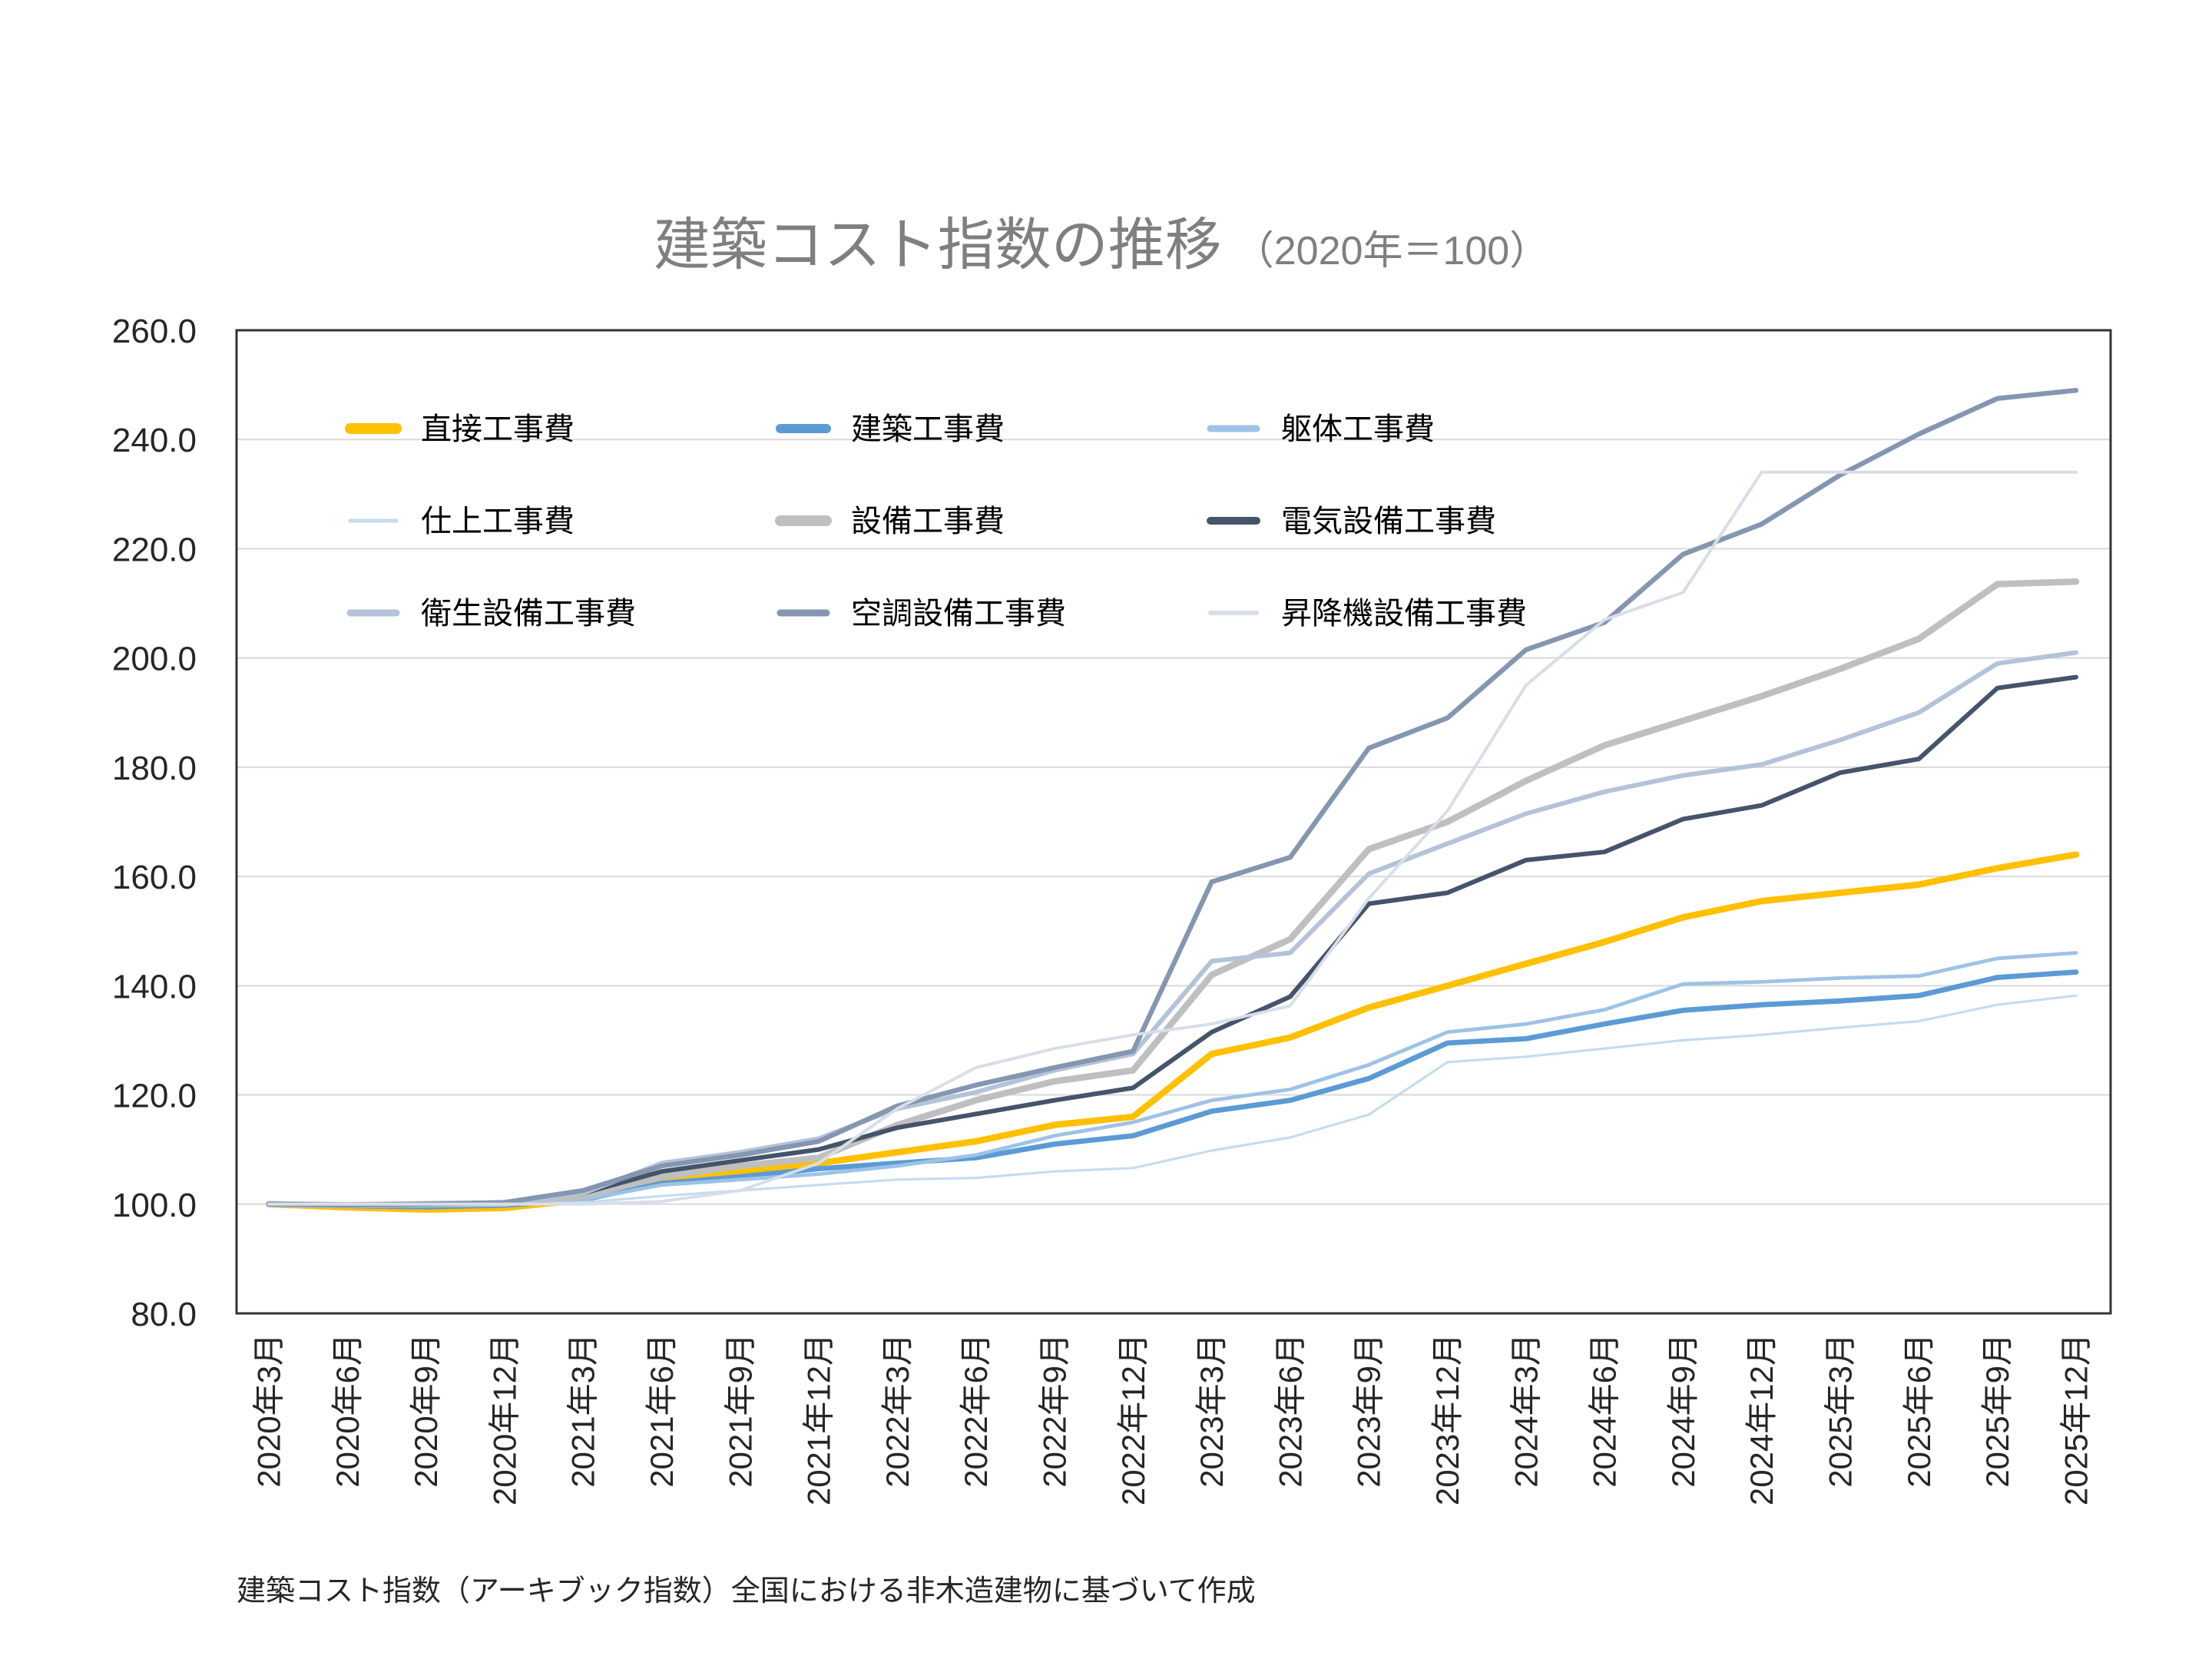 This screenshot has height=1659, width=2212. I want to click on chart-title: 建築コスト指数の推移 （2020年＝100）, so click(1101, 245).